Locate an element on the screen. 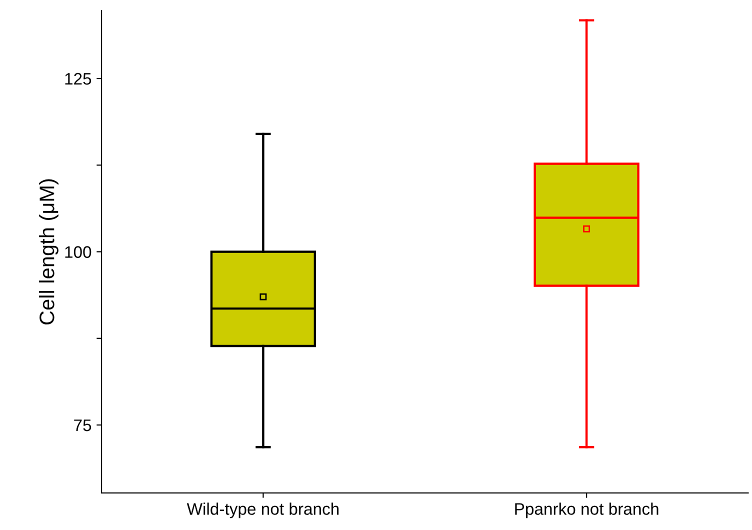  y-tick-label: 125 is located at coordinates (78, 78).